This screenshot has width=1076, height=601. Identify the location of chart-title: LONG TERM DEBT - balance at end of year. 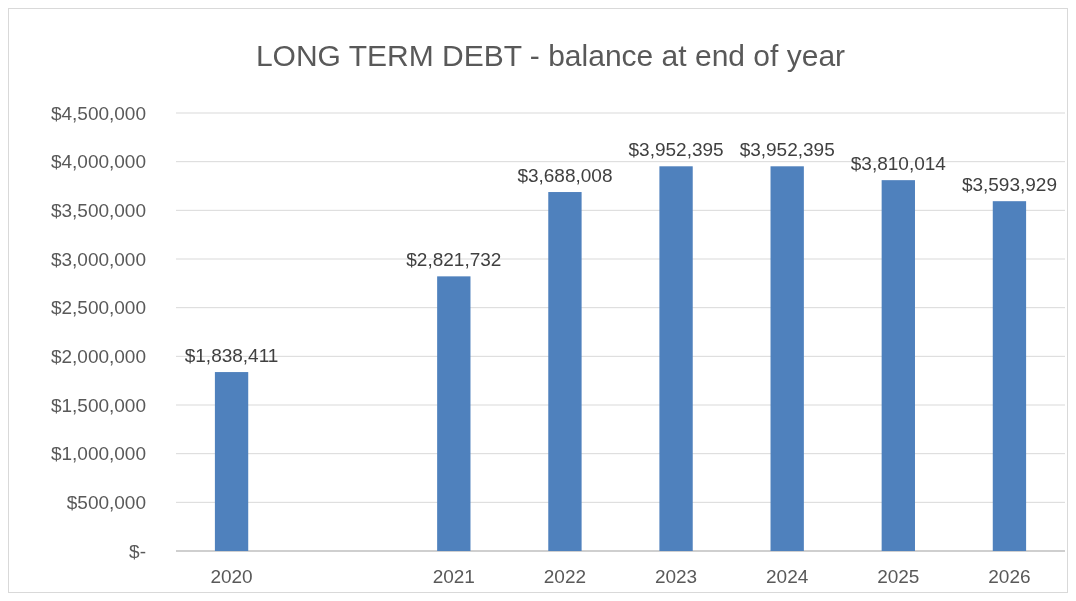
(550, 55).